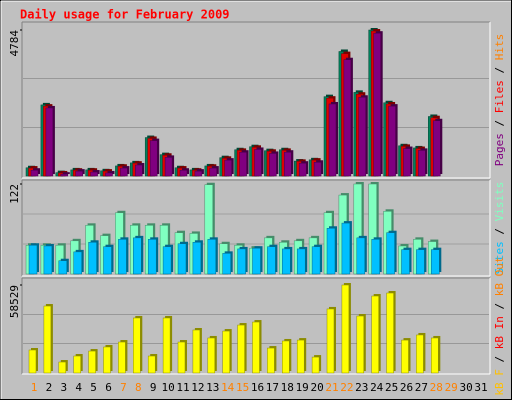 This screenshot has height=400, width=512. What do you see at coordinates (499, 47) in the screenshot?
I see `legend-entry: Hits` at bounding box center [499, 47].